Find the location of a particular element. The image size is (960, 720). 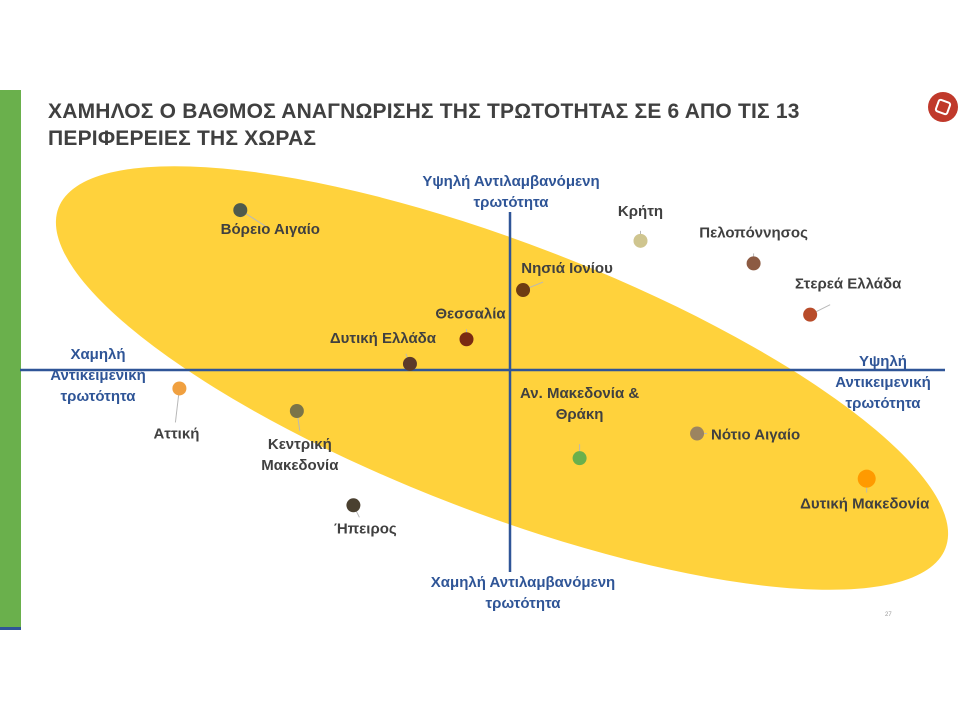

axis-label-bottom: Χαμηλή Αντιλαμβανόμενη τρωτότητα is located at coordinates (523, 593).